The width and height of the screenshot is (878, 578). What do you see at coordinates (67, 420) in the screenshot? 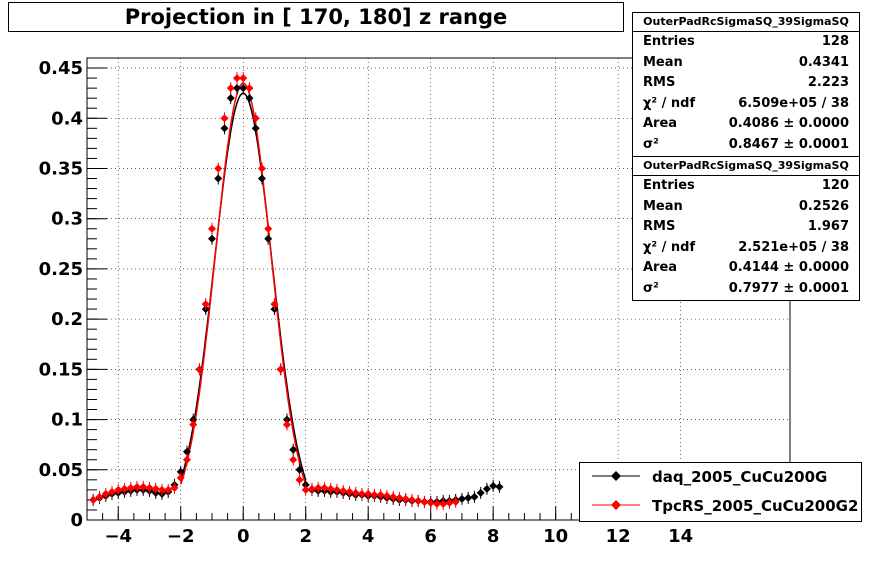
I see `y-tick-label: 0.1` at bounding box center [67, 420].